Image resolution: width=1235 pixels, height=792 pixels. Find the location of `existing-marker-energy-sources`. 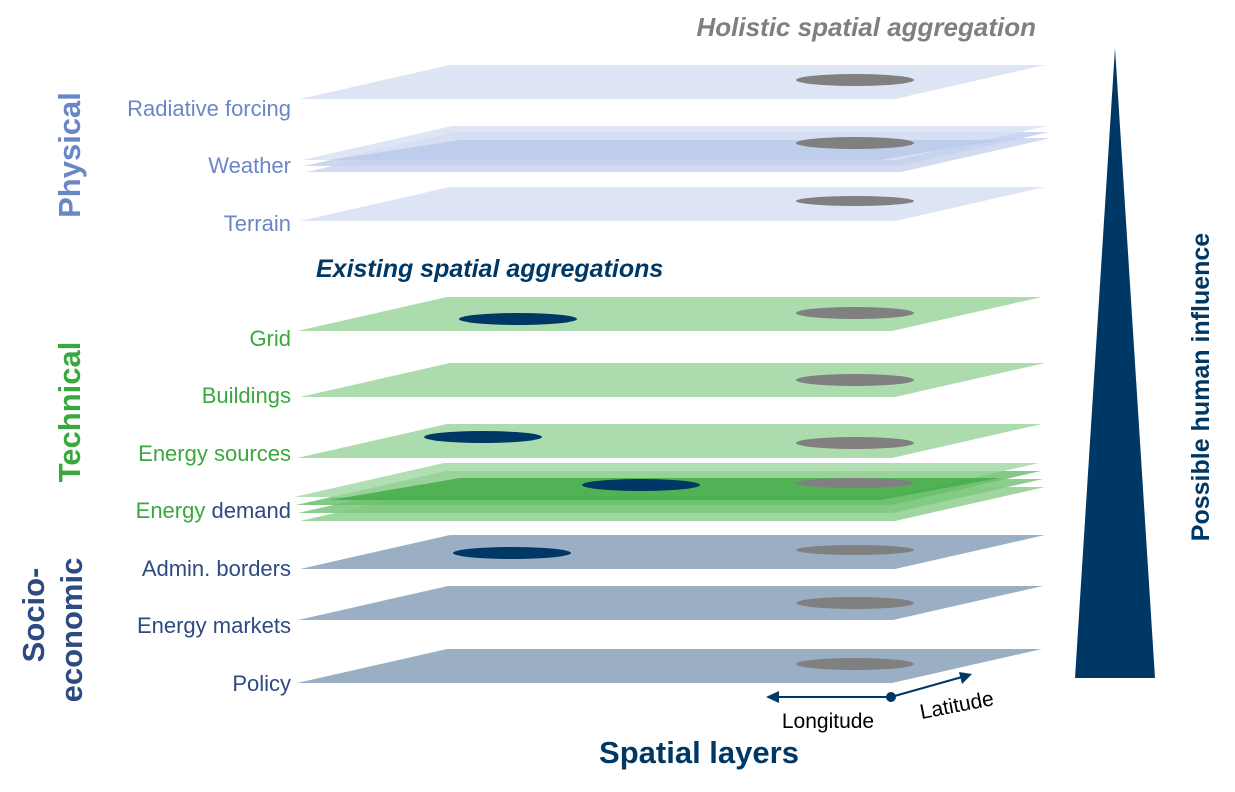

existing-marker-energy-sources is located at coordinates (483, 437).